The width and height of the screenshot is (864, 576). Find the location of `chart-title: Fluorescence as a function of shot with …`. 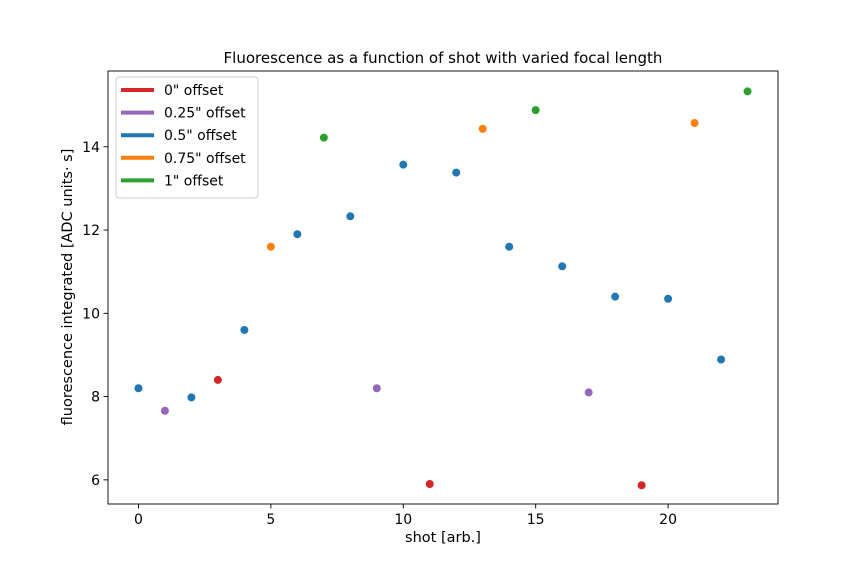

chart-title: Fluorescence as a function of shot with … is located at coordinates (443, 58).